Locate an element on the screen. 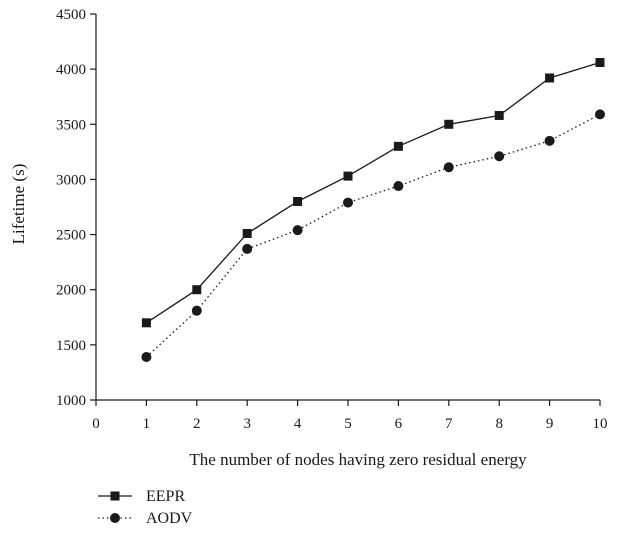  x-tick-label: 4 is located at coordinates (298, 424).